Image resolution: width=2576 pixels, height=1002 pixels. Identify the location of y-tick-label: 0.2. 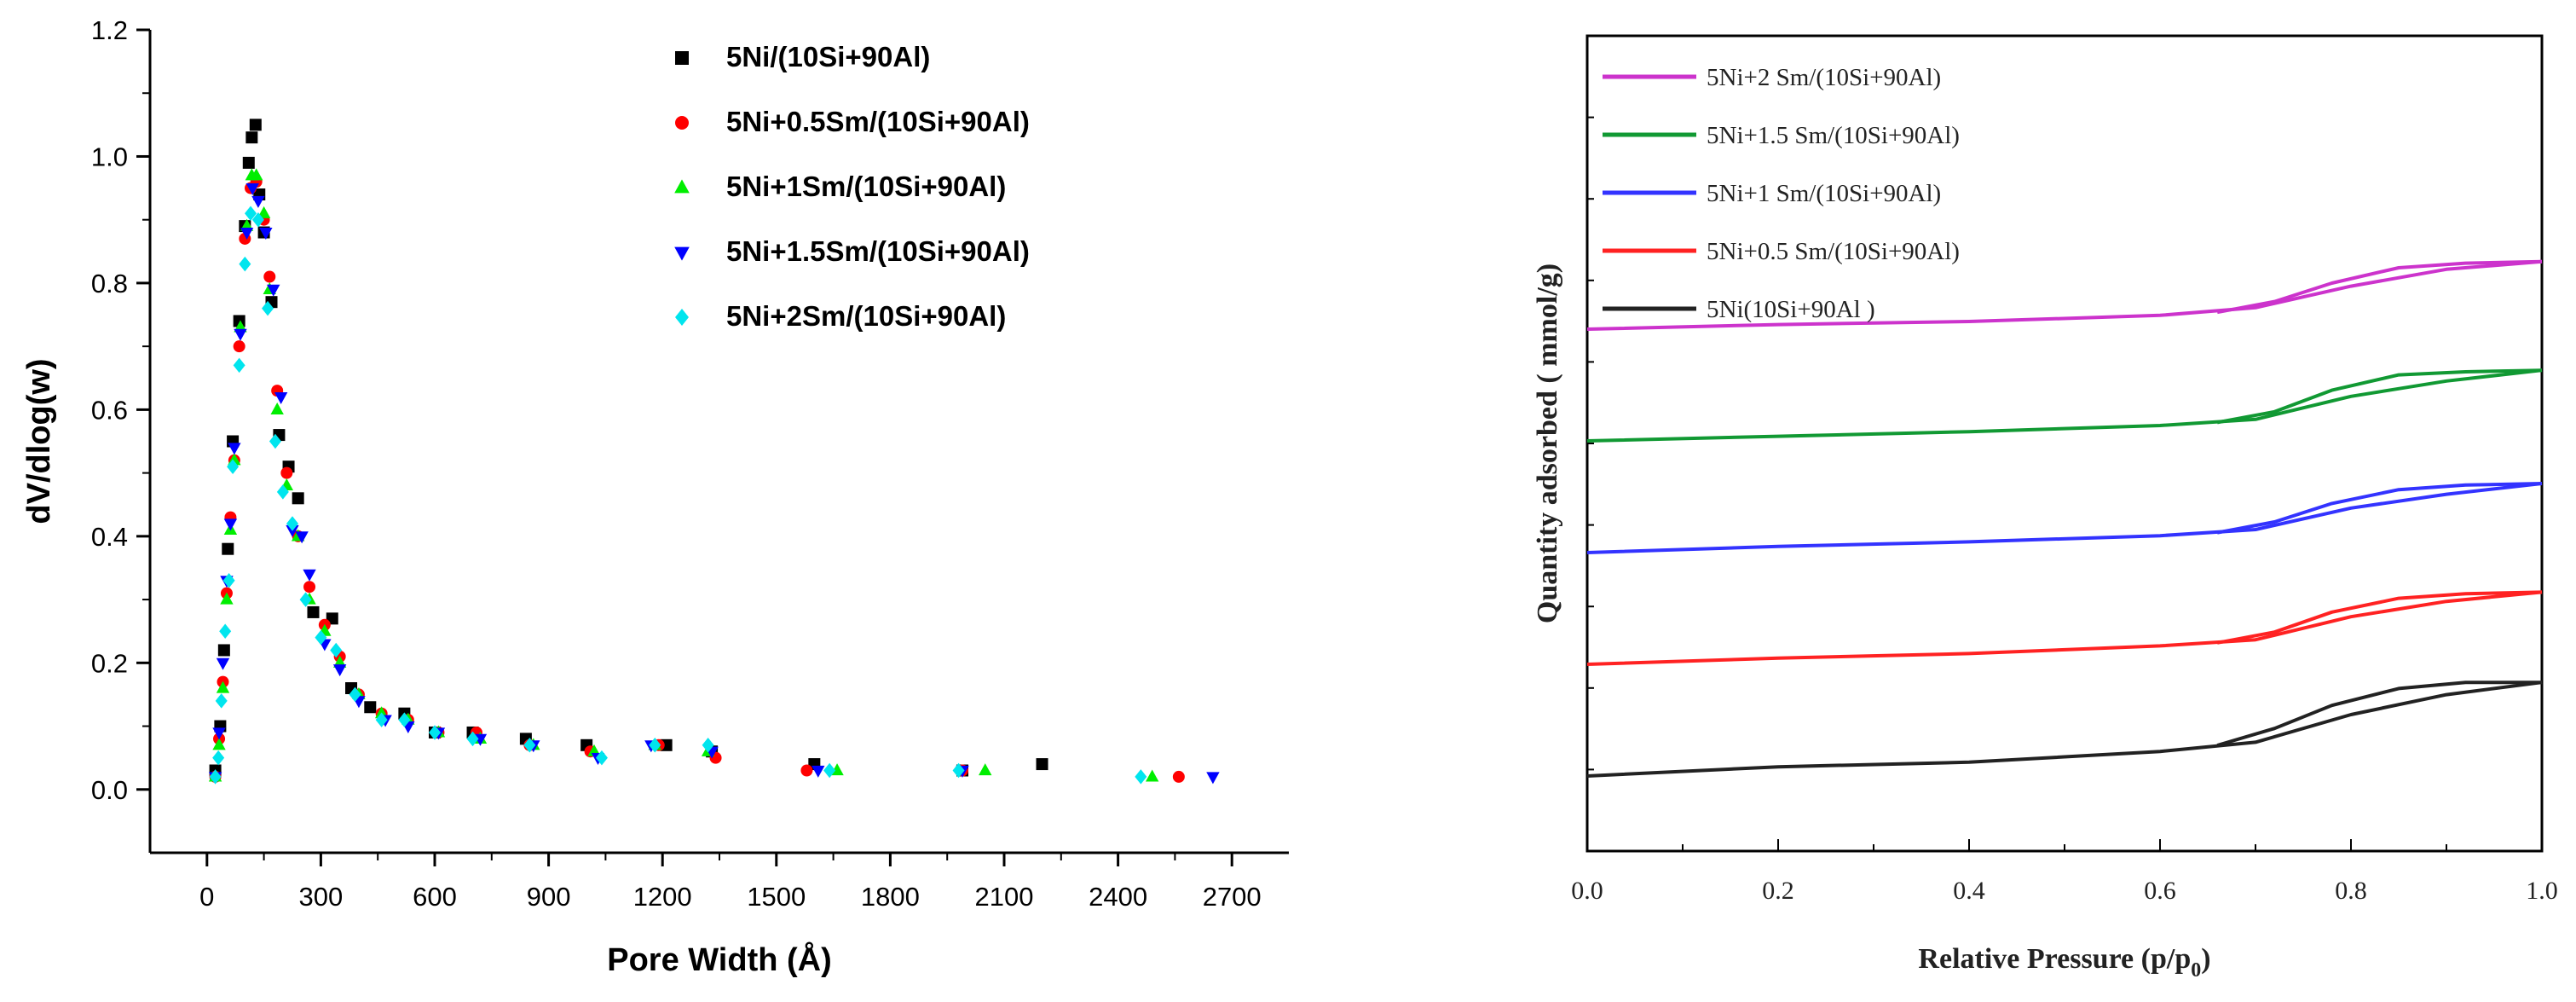
(109, 663).